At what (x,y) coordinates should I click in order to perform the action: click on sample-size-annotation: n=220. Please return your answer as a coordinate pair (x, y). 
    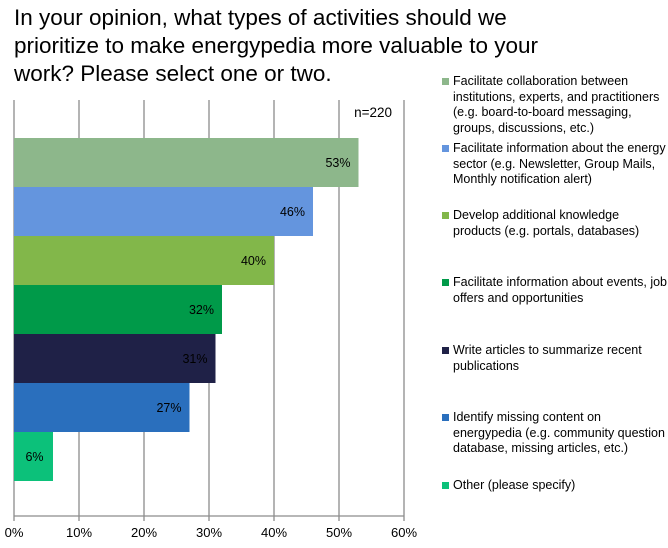
    Looking at the image, I should click on (373, 112).